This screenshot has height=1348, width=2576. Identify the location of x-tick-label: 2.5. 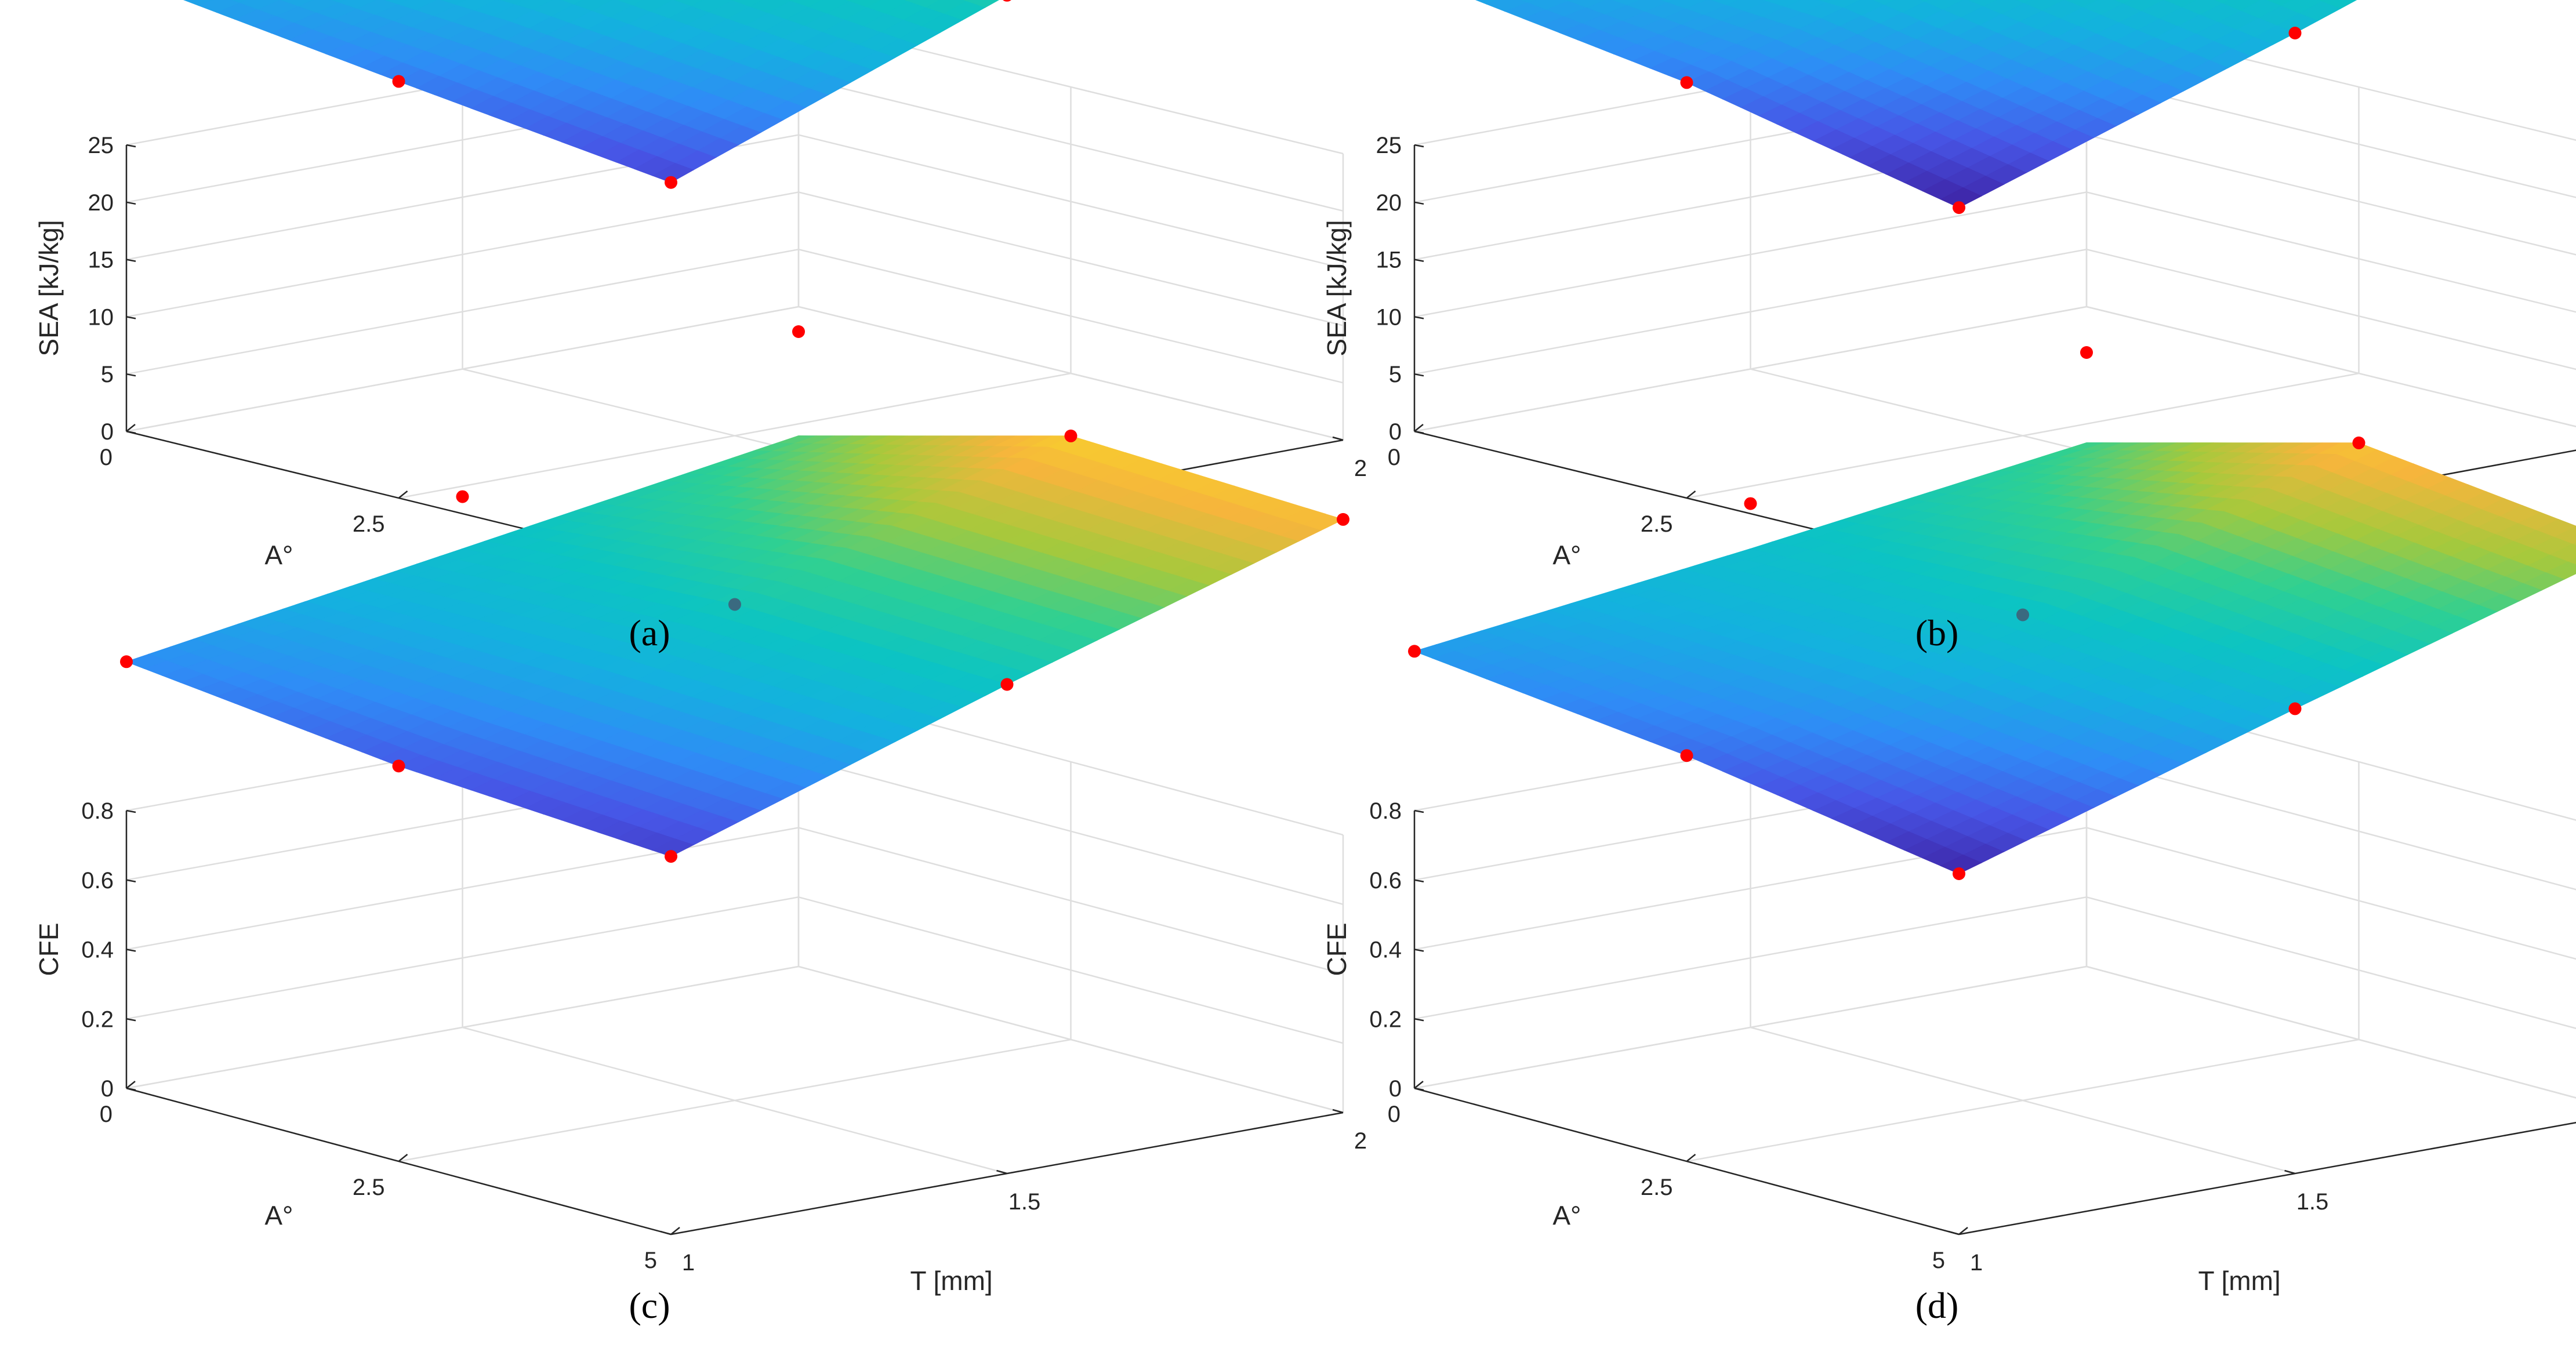
(1657, 1188).